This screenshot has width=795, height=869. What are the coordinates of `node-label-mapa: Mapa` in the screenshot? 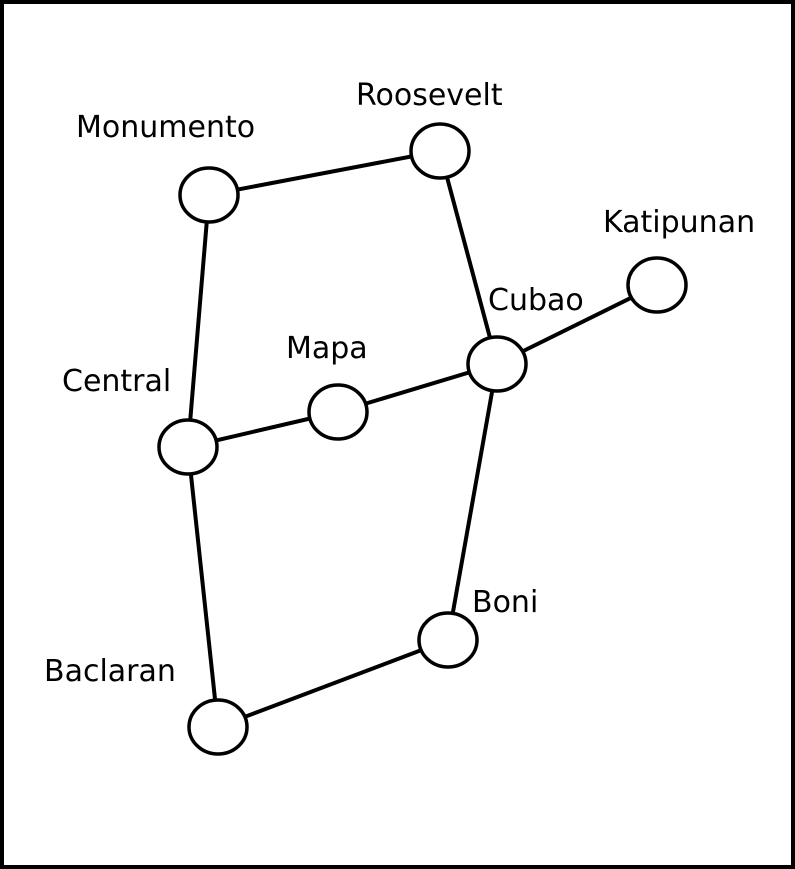 It's located at (327, 348).